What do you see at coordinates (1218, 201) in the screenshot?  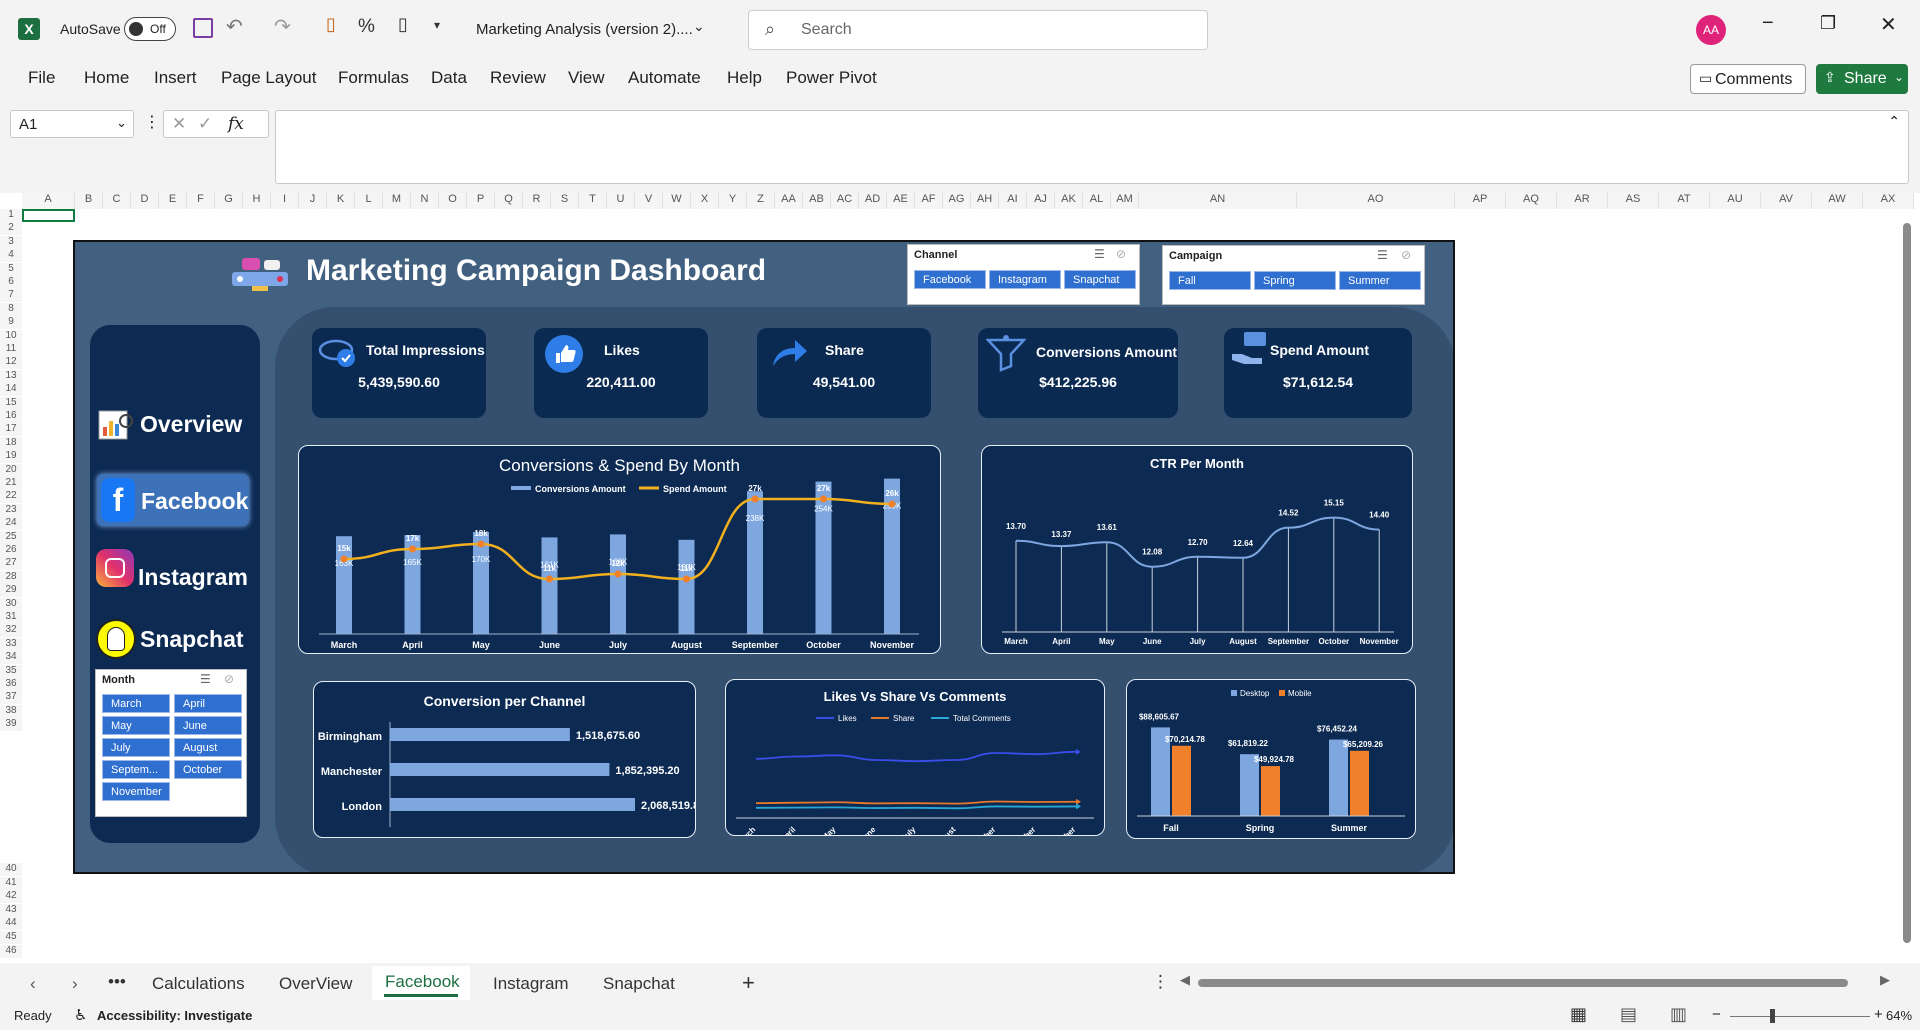 I see `column-header: AN` at bounding box center [1218, 201].